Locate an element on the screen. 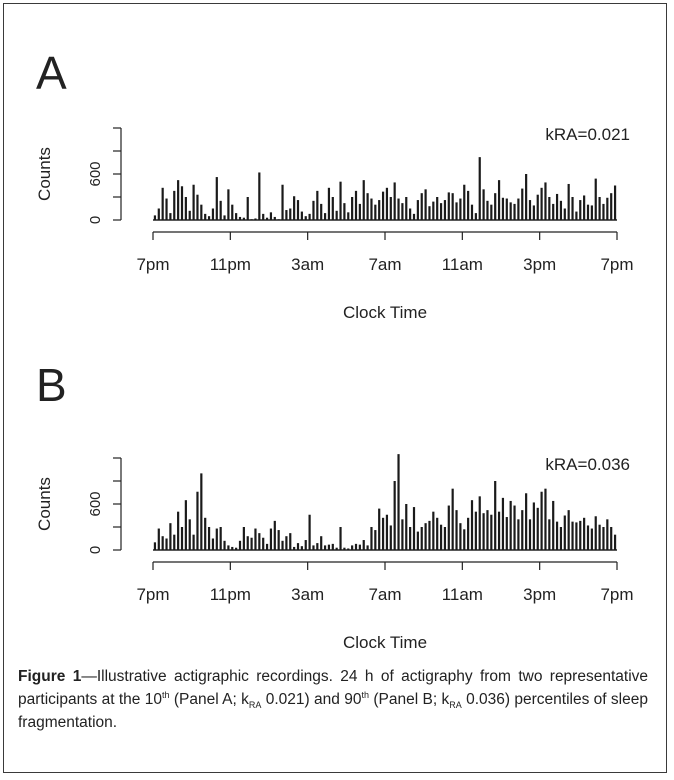  caption-sup-2: th is located at coordinates (365, 694).